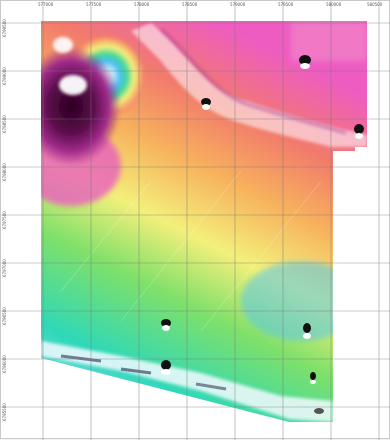 This screenshot has height=440, width=390. Describe the element at coordinates (4, 172) in the screenshot. I see `y-tick-label: 6798000` at that location.